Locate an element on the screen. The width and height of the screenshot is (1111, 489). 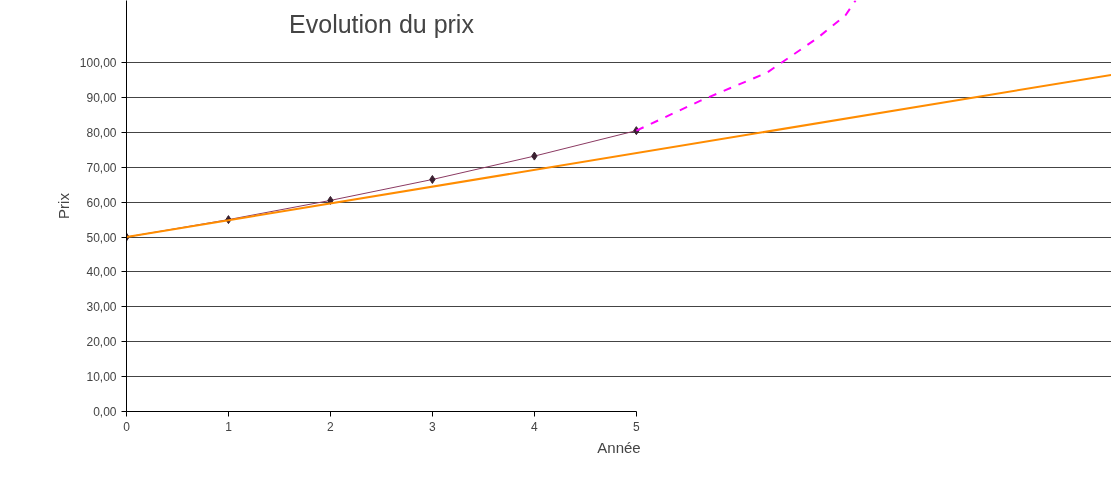
x-tick-label: 0 is located at coordinates (127, 426).